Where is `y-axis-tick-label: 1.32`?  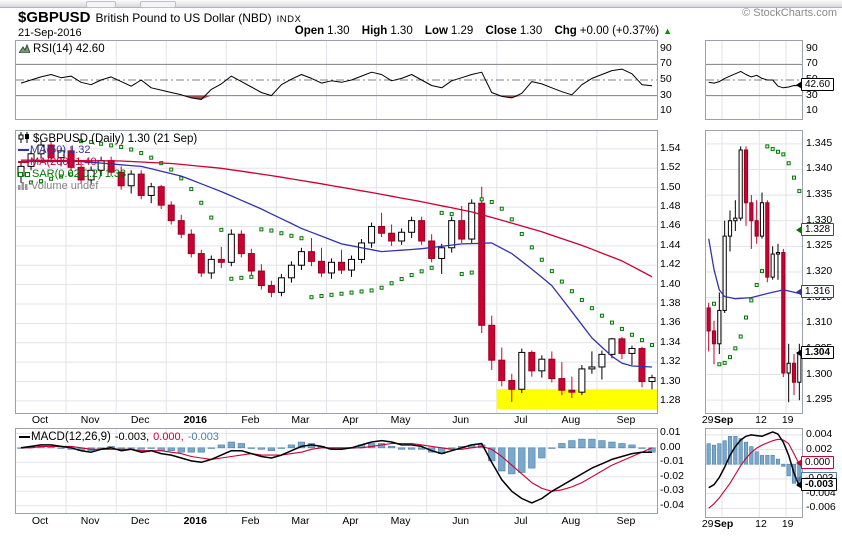 y-axis-tick-label: 1.32 is located at coordinates (670, 361).